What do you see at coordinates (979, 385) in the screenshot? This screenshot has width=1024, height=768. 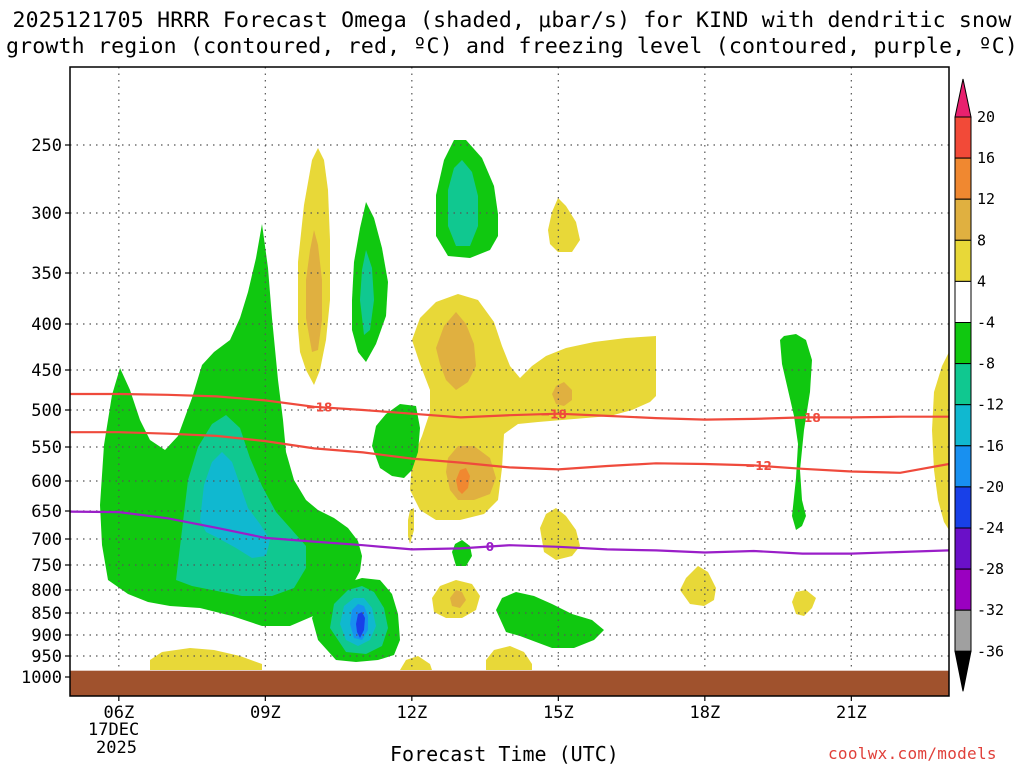 I see `colorbar: 20 16 12 8 4 -4 -8 -12 -16 -20 -24 -28 -32 -36` at bounding box center [979, 385].